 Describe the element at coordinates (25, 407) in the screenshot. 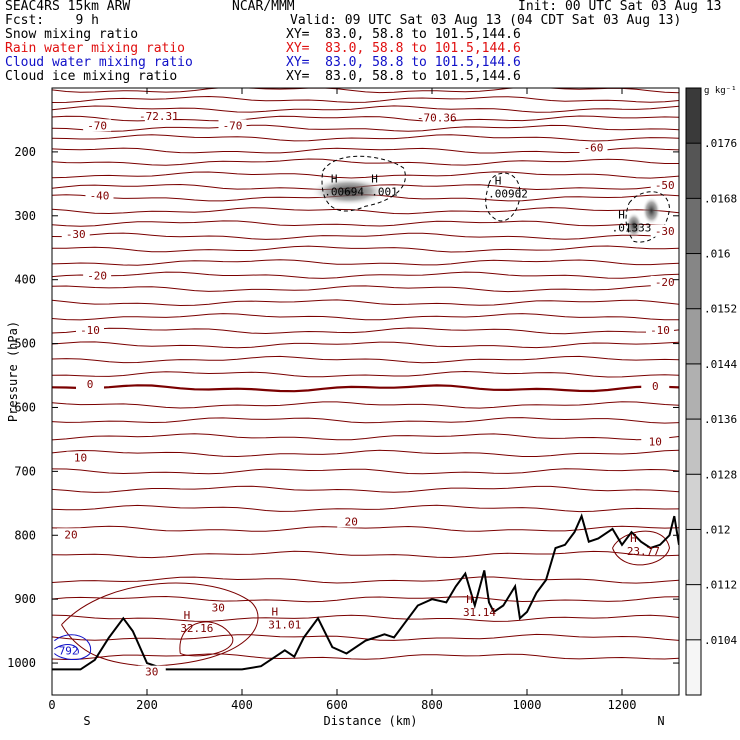

I see `y-tick-label: 600` at that location.